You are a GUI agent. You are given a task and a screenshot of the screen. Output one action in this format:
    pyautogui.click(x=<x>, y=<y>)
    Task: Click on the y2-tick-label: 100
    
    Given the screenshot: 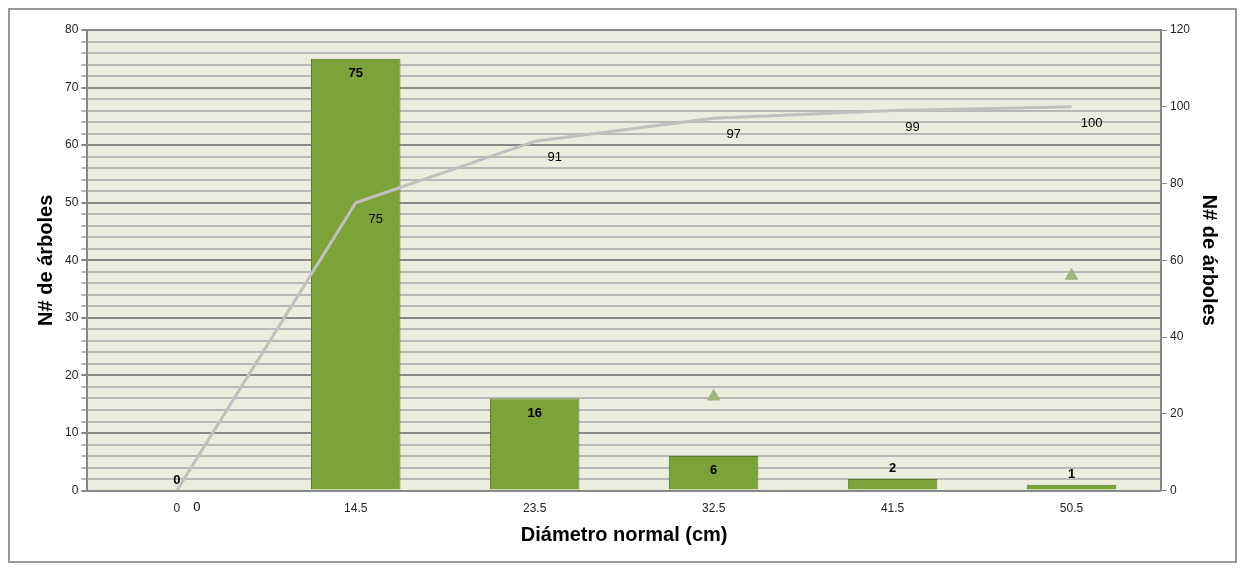 What is the action you would take?
    pyautogui.click(x=1180, y=106)
    